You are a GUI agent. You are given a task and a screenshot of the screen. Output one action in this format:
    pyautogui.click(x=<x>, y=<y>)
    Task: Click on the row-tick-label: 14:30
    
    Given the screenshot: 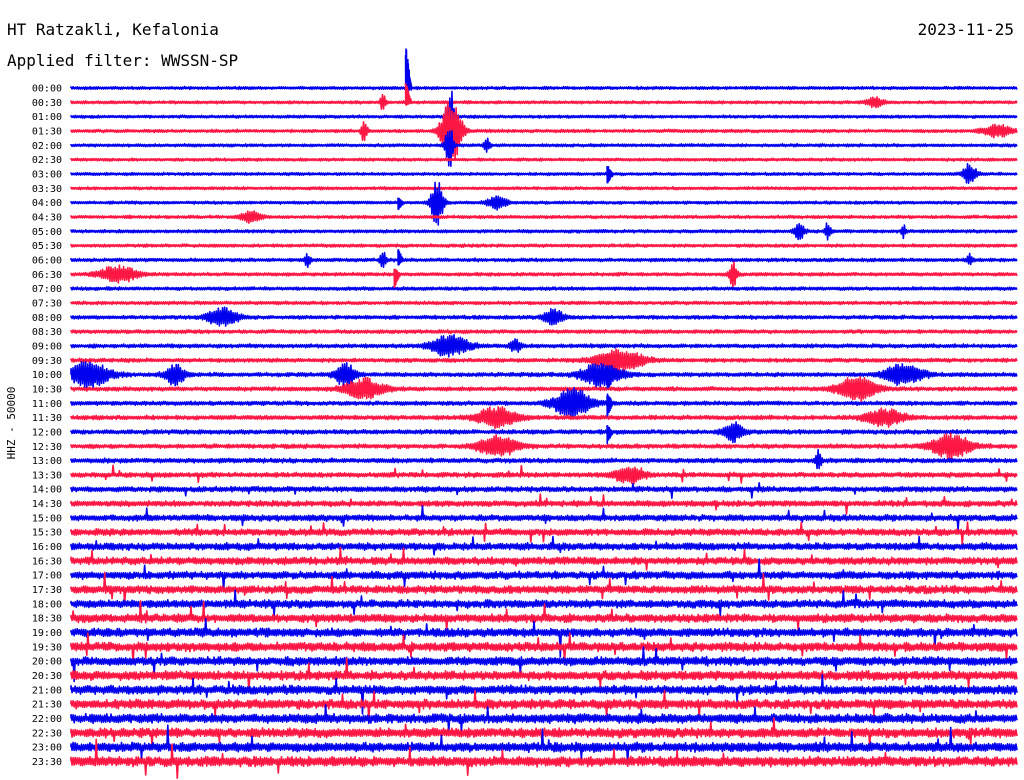 What is the action you would take?
    pyautogui.click(x=47, y=504)
    